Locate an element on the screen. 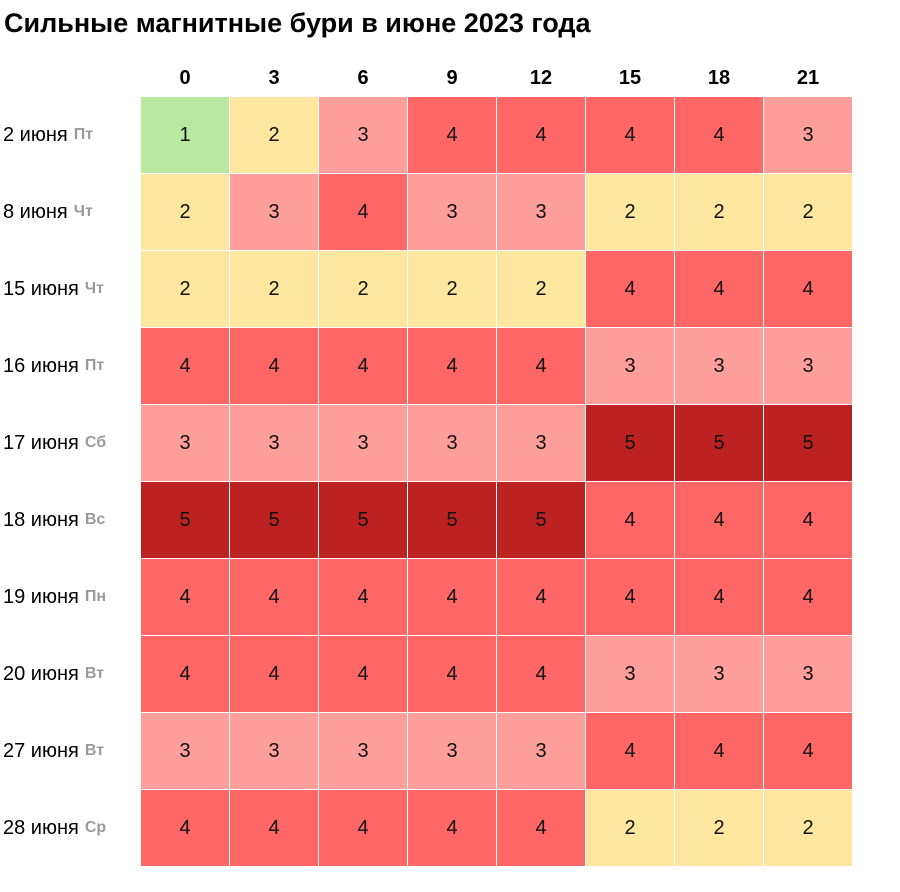  row-date: 20 июня is located at coordinates (41, 673).